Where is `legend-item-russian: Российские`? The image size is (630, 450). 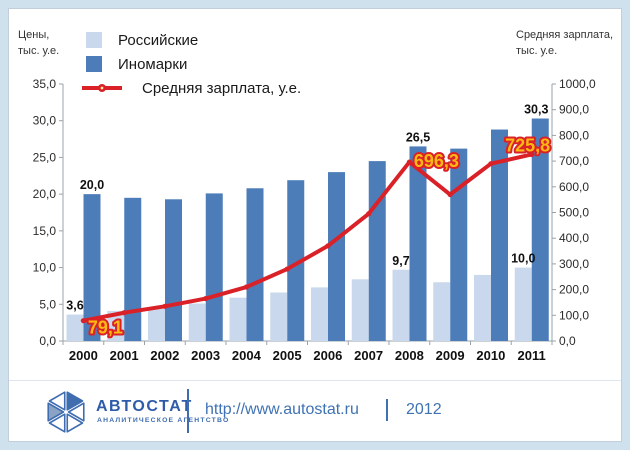
legend-item-russian: Российские is located at coordinates (193, 40).